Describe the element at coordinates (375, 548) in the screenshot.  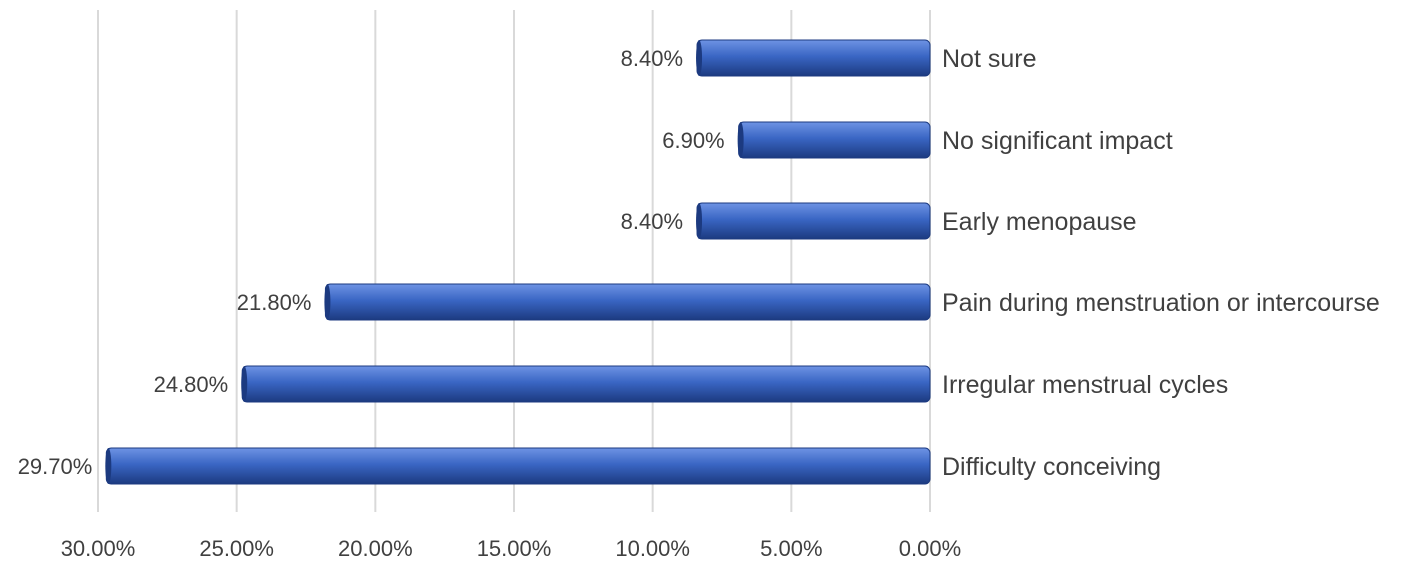
I see `x-tick-label: 20.00%` at that location.